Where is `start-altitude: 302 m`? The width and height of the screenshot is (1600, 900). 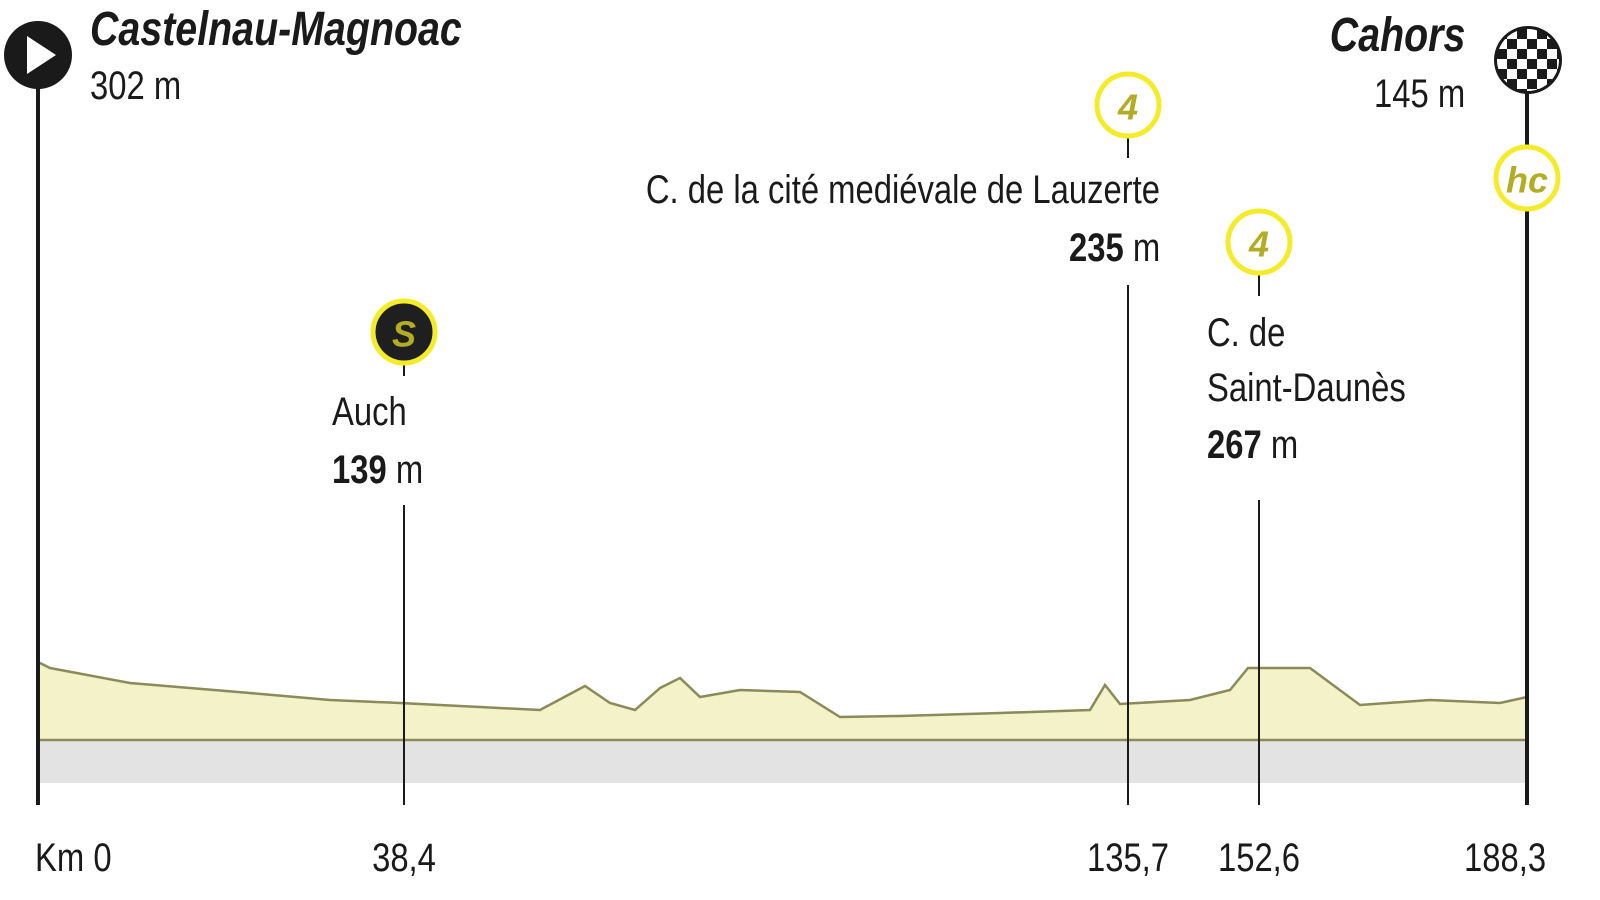
start-altitude: 302 m is located at coordinates (136, 86).